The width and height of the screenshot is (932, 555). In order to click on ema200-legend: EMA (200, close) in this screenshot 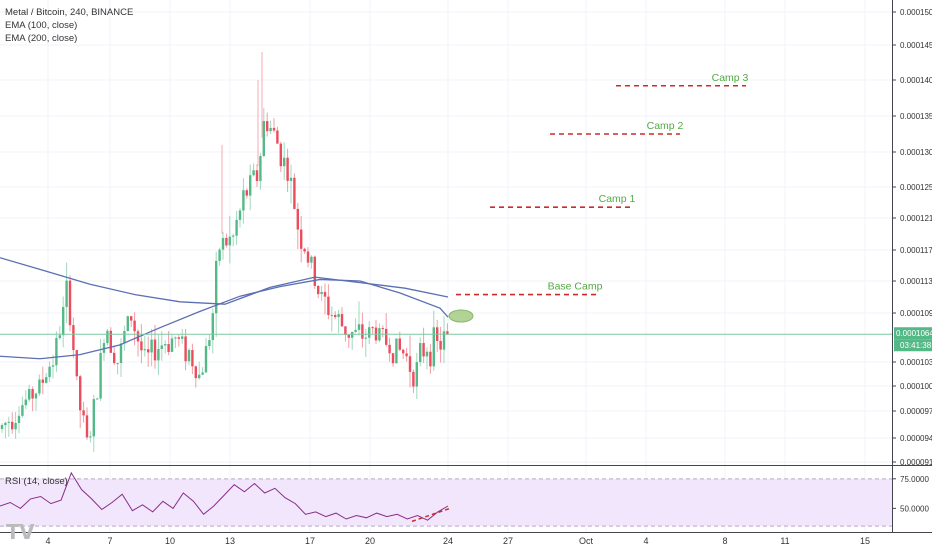, I will do `click(41, 38)`.